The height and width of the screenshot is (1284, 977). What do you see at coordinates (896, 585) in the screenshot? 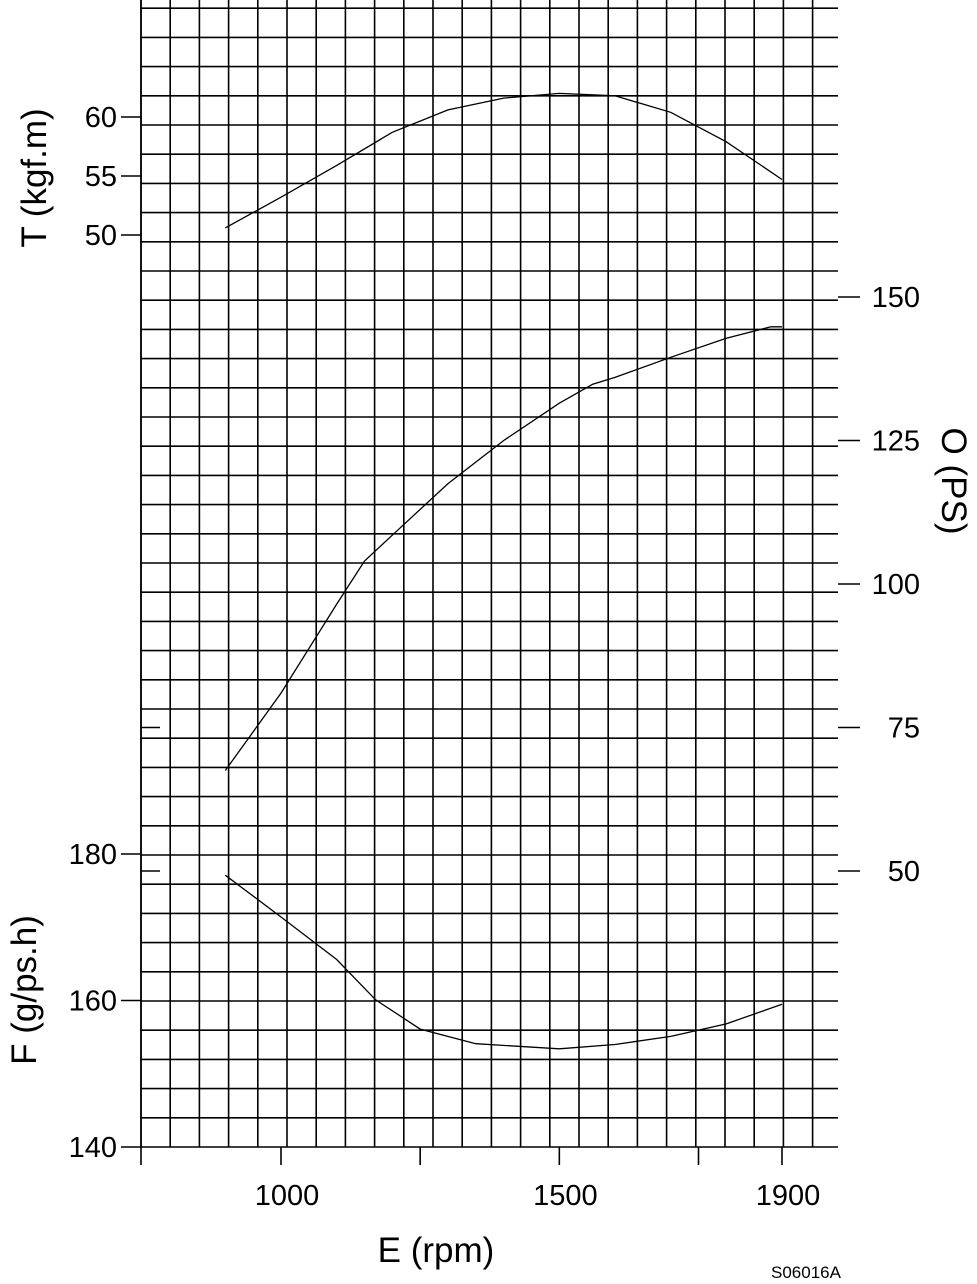
I see `power-tick-label: 100` at bounding box center [896, 585].